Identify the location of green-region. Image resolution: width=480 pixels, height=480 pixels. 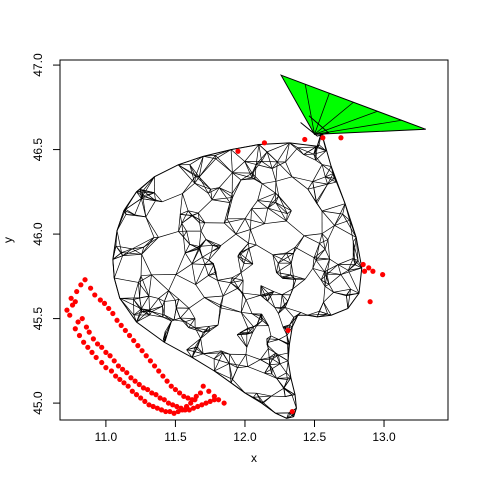
(353, 105).